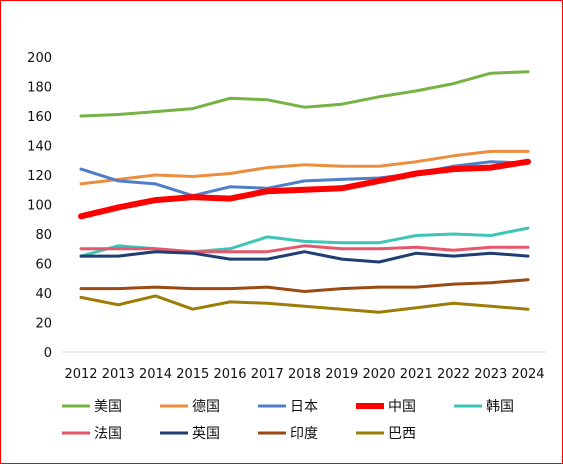 The width and height of the screenshot is (563, 464). Describe the element at coordinates (304, 285) in the screenshot. I see `series-line-印度` at that location.